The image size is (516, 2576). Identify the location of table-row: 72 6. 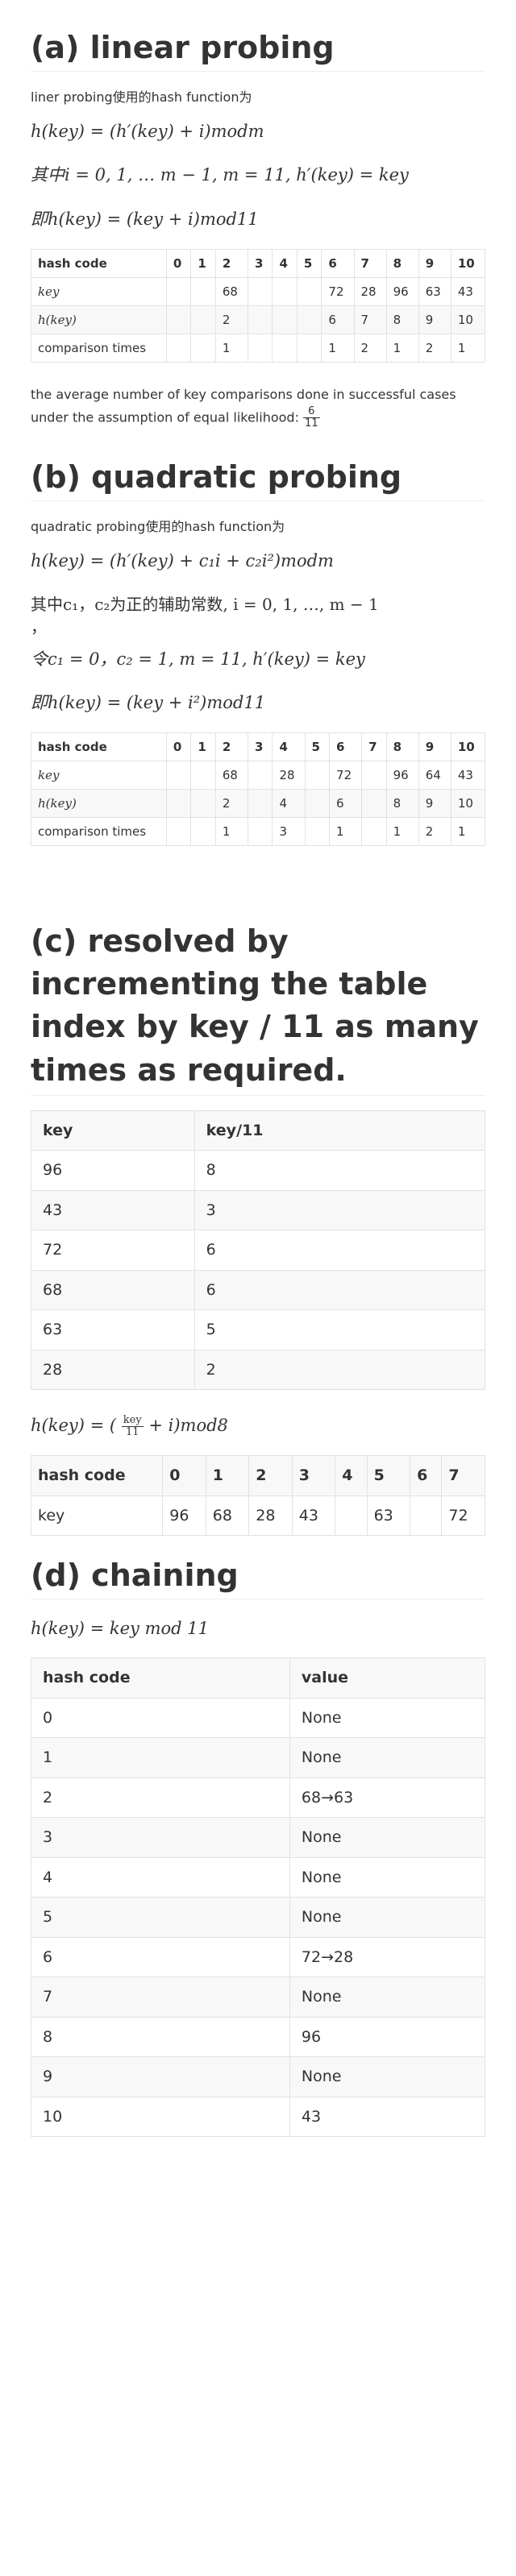
(258, 1250).